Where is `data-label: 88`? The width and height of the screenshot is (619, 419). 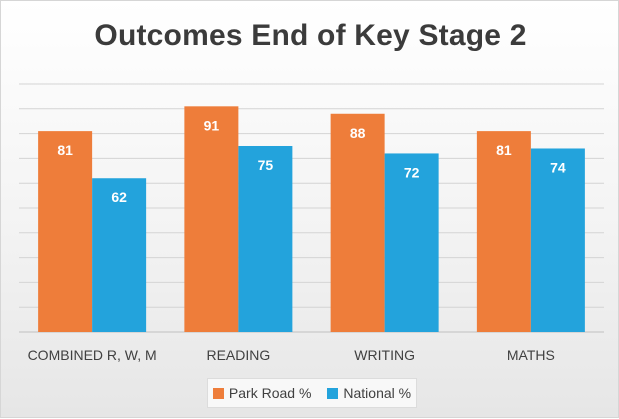 data-label: 88 is located at coordinates (358, 133).